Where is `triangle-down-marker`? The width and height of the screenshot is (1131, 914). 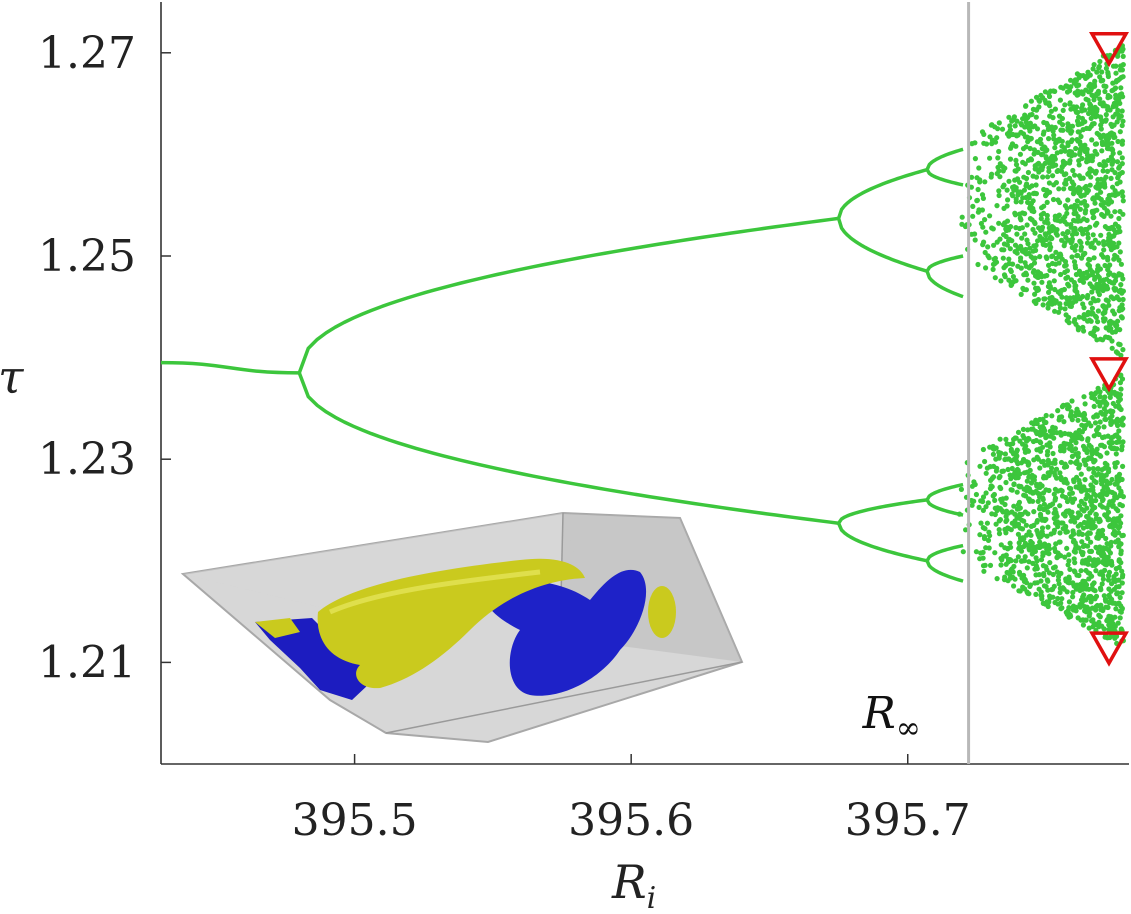 triangle-down-marker is located at coordinates (1109, 649).